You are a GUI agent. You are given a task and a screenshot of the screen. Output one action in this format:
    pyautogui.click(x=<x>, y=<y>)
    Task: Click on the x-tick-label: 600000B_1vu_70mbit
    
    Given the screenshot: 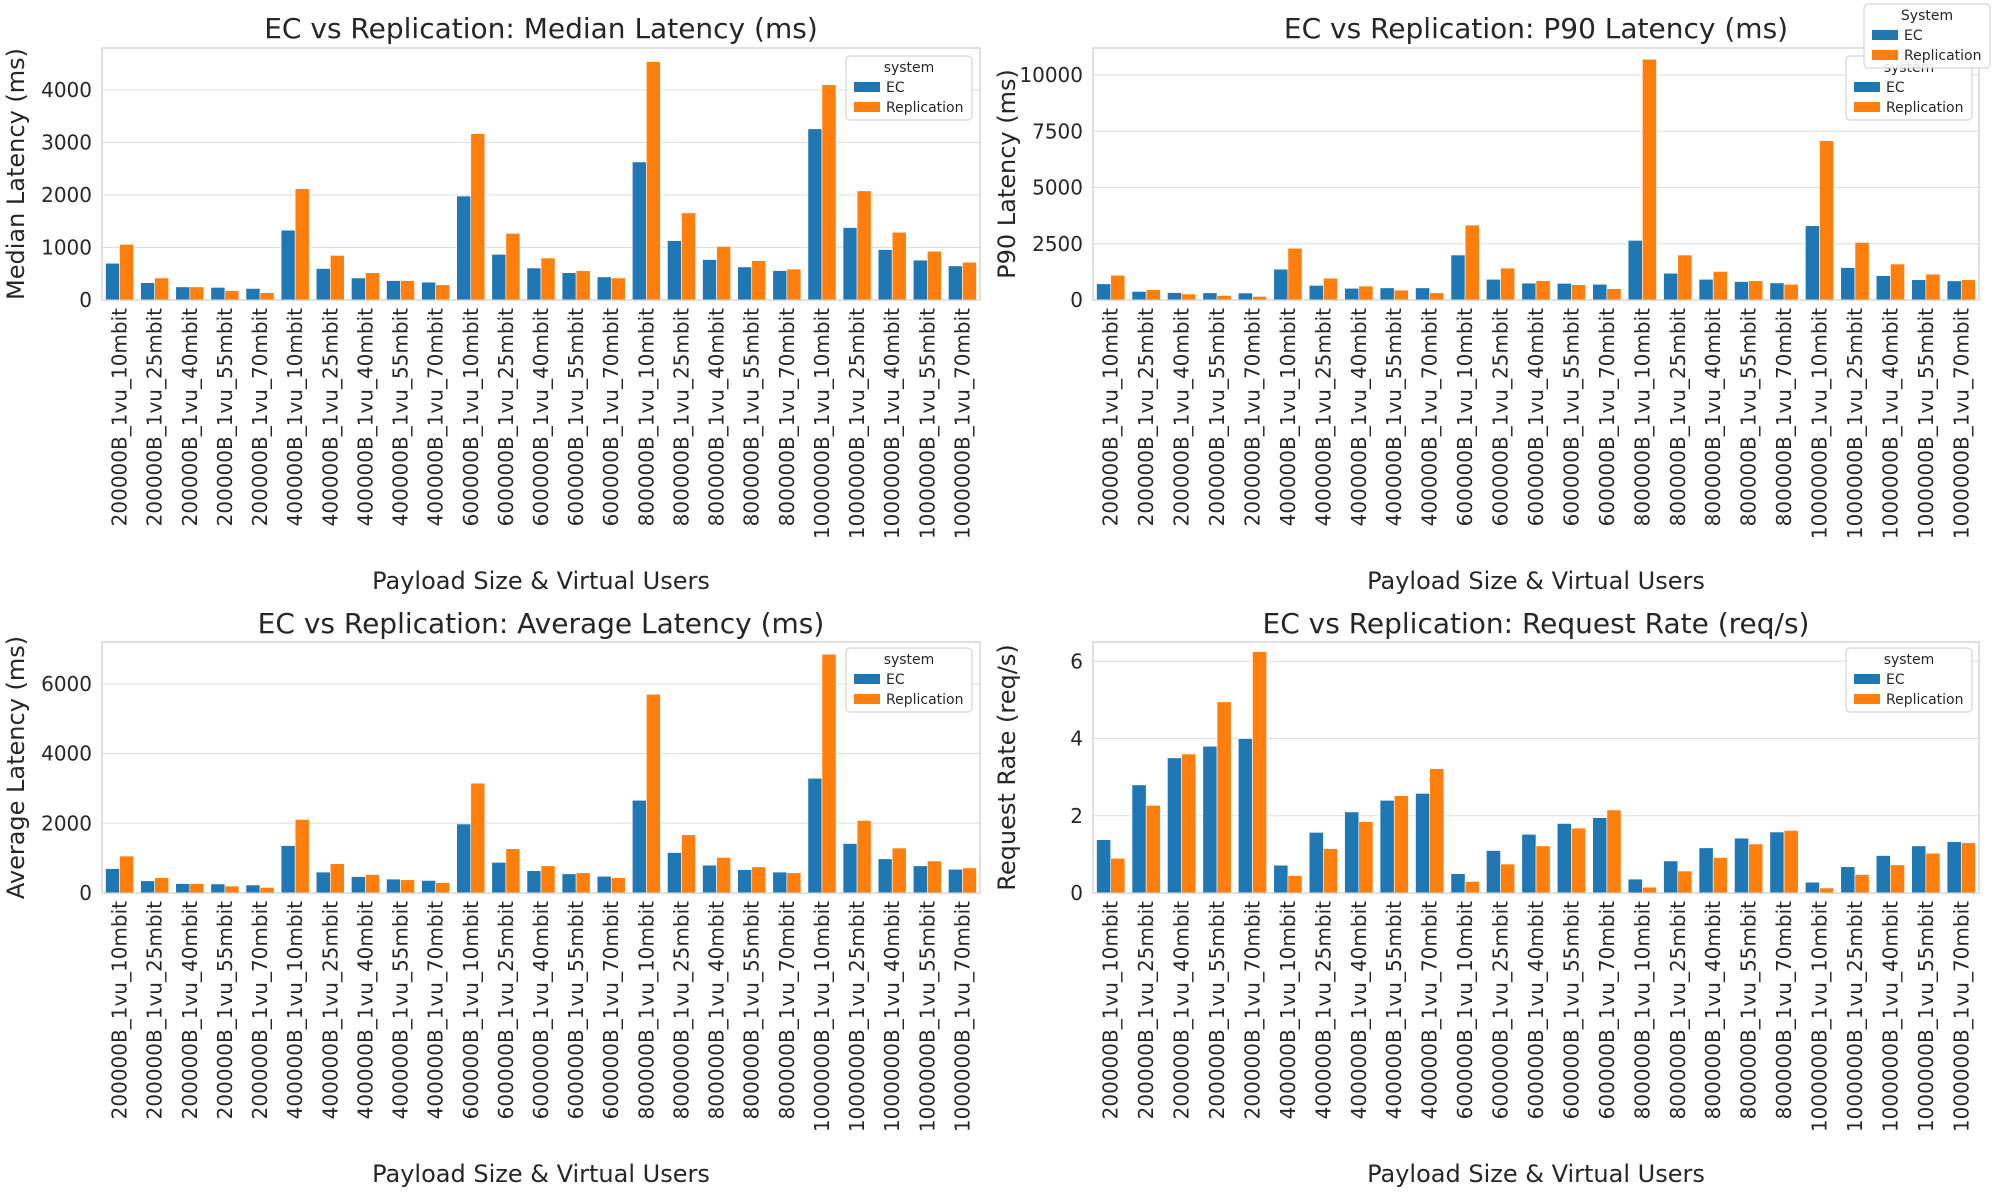 What is the action you would take?
    pyautogui.click(x=1607, y=417)
    